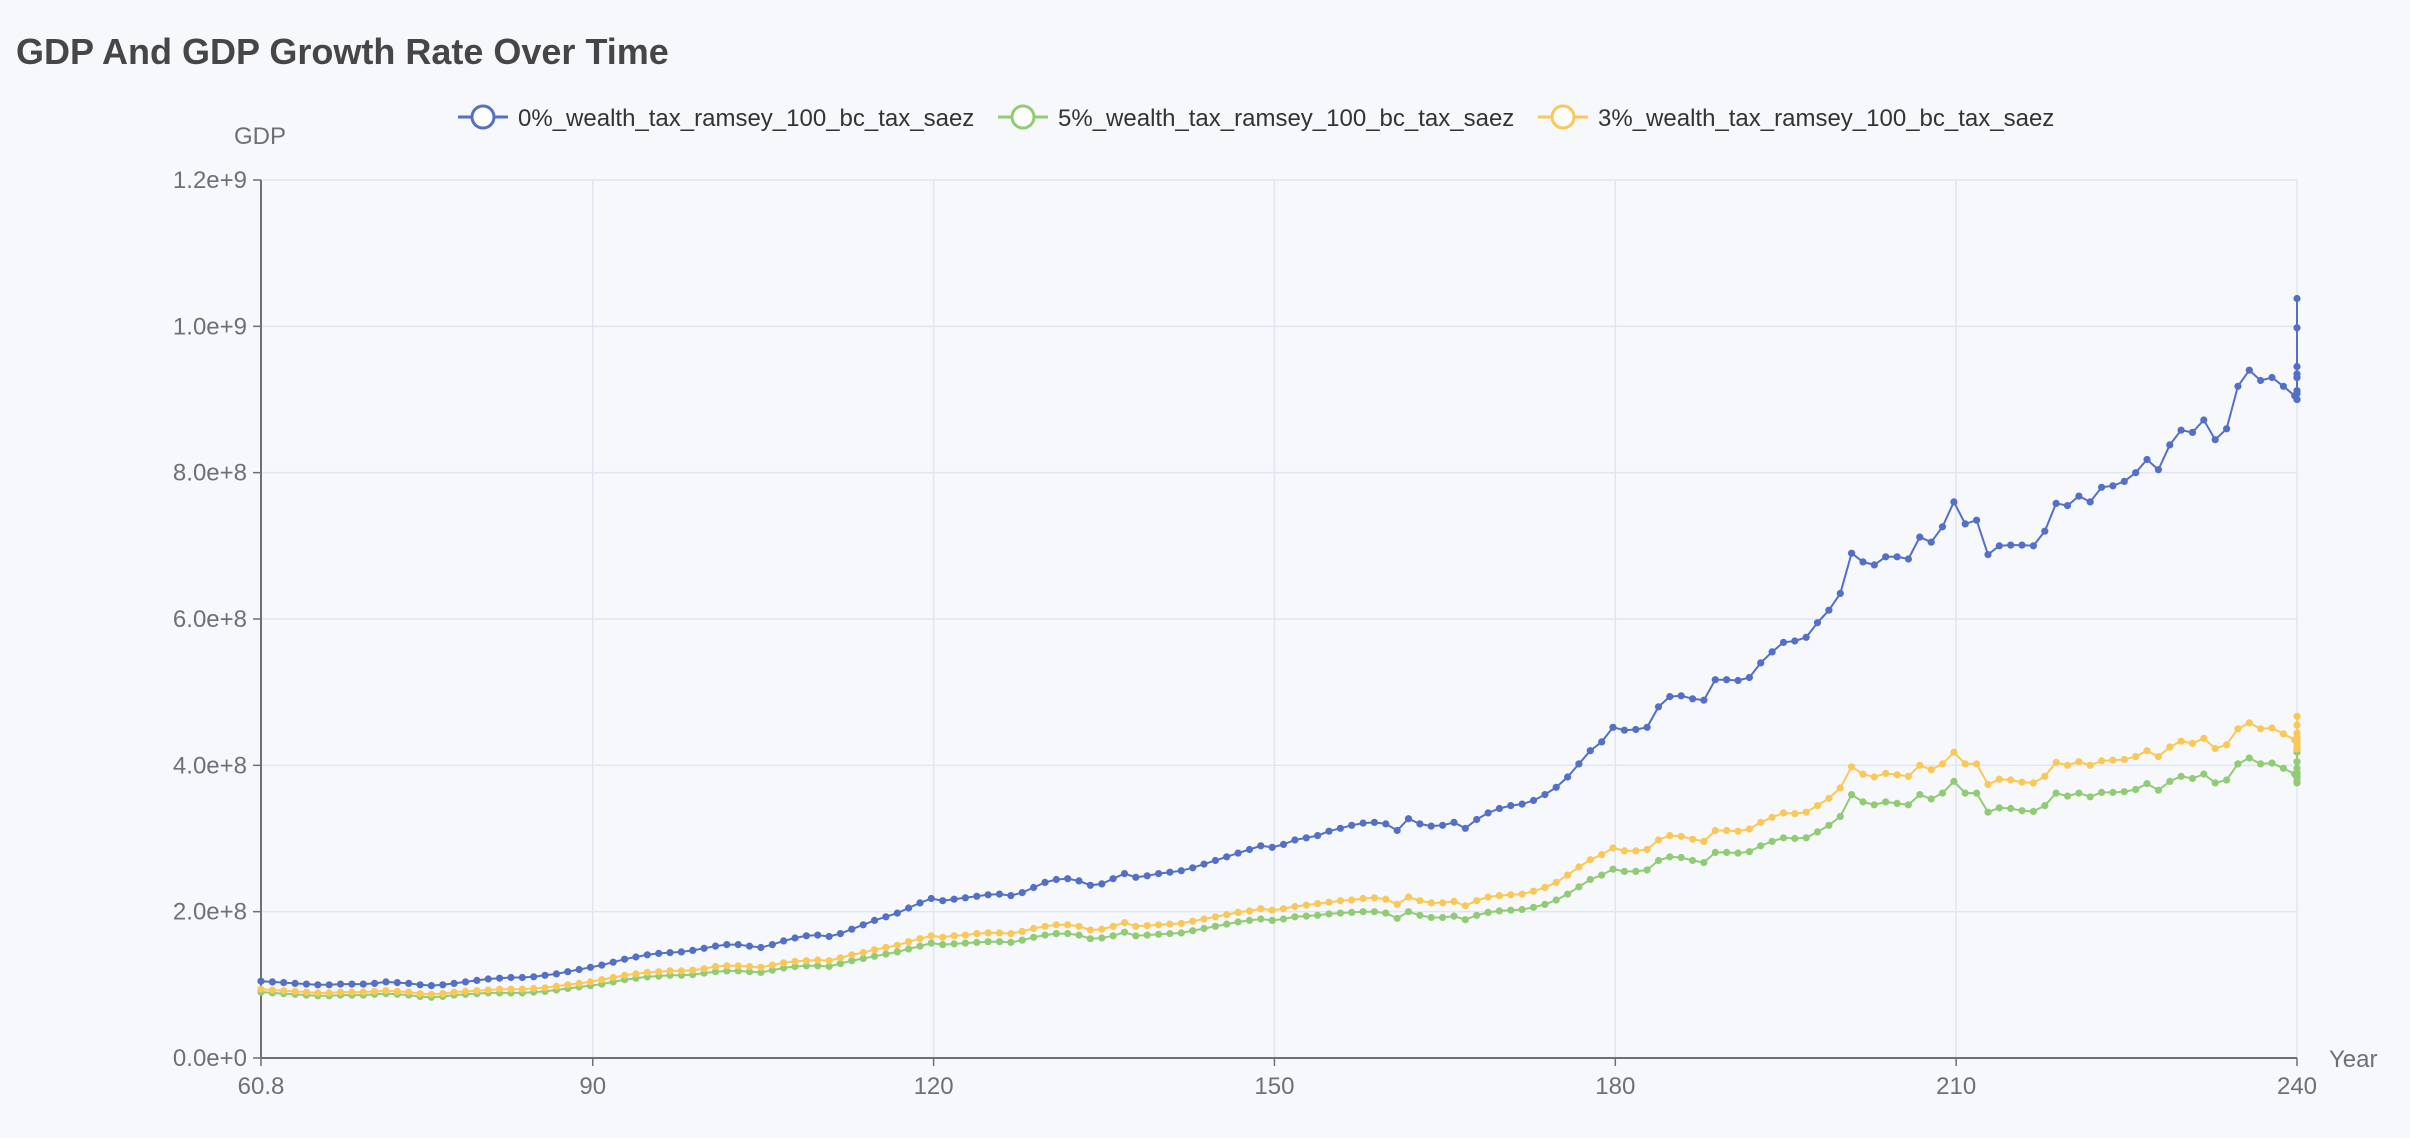  Describe the element at coordinates (716, 118) in the screenshot. I see `legend-item: 0%_wealth_tax_ramsey_100_bc_tax_saez` at that location.